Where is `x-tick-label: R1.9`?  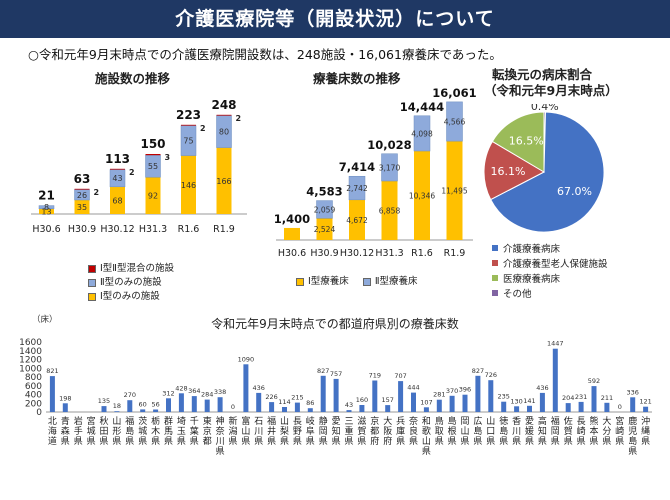 x-tick-label: R1.9 is located at coordinates (455, 253).